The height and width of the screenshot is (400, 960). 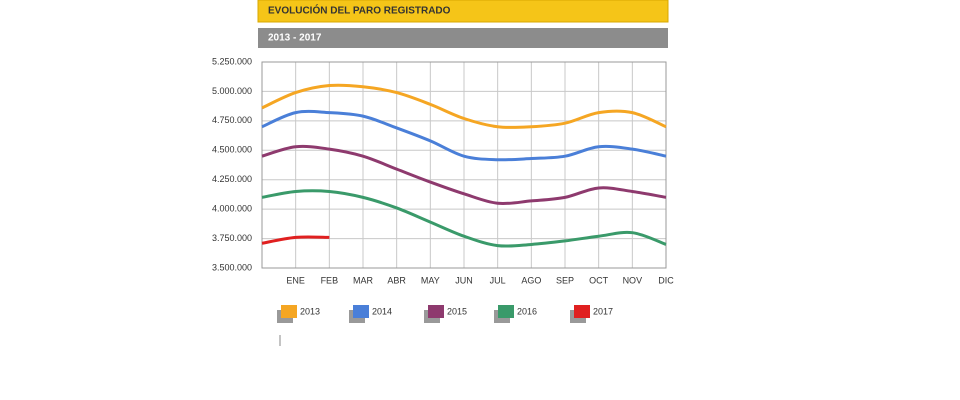 I want to click on legend-label: 2013, so click(x=310, y=311).